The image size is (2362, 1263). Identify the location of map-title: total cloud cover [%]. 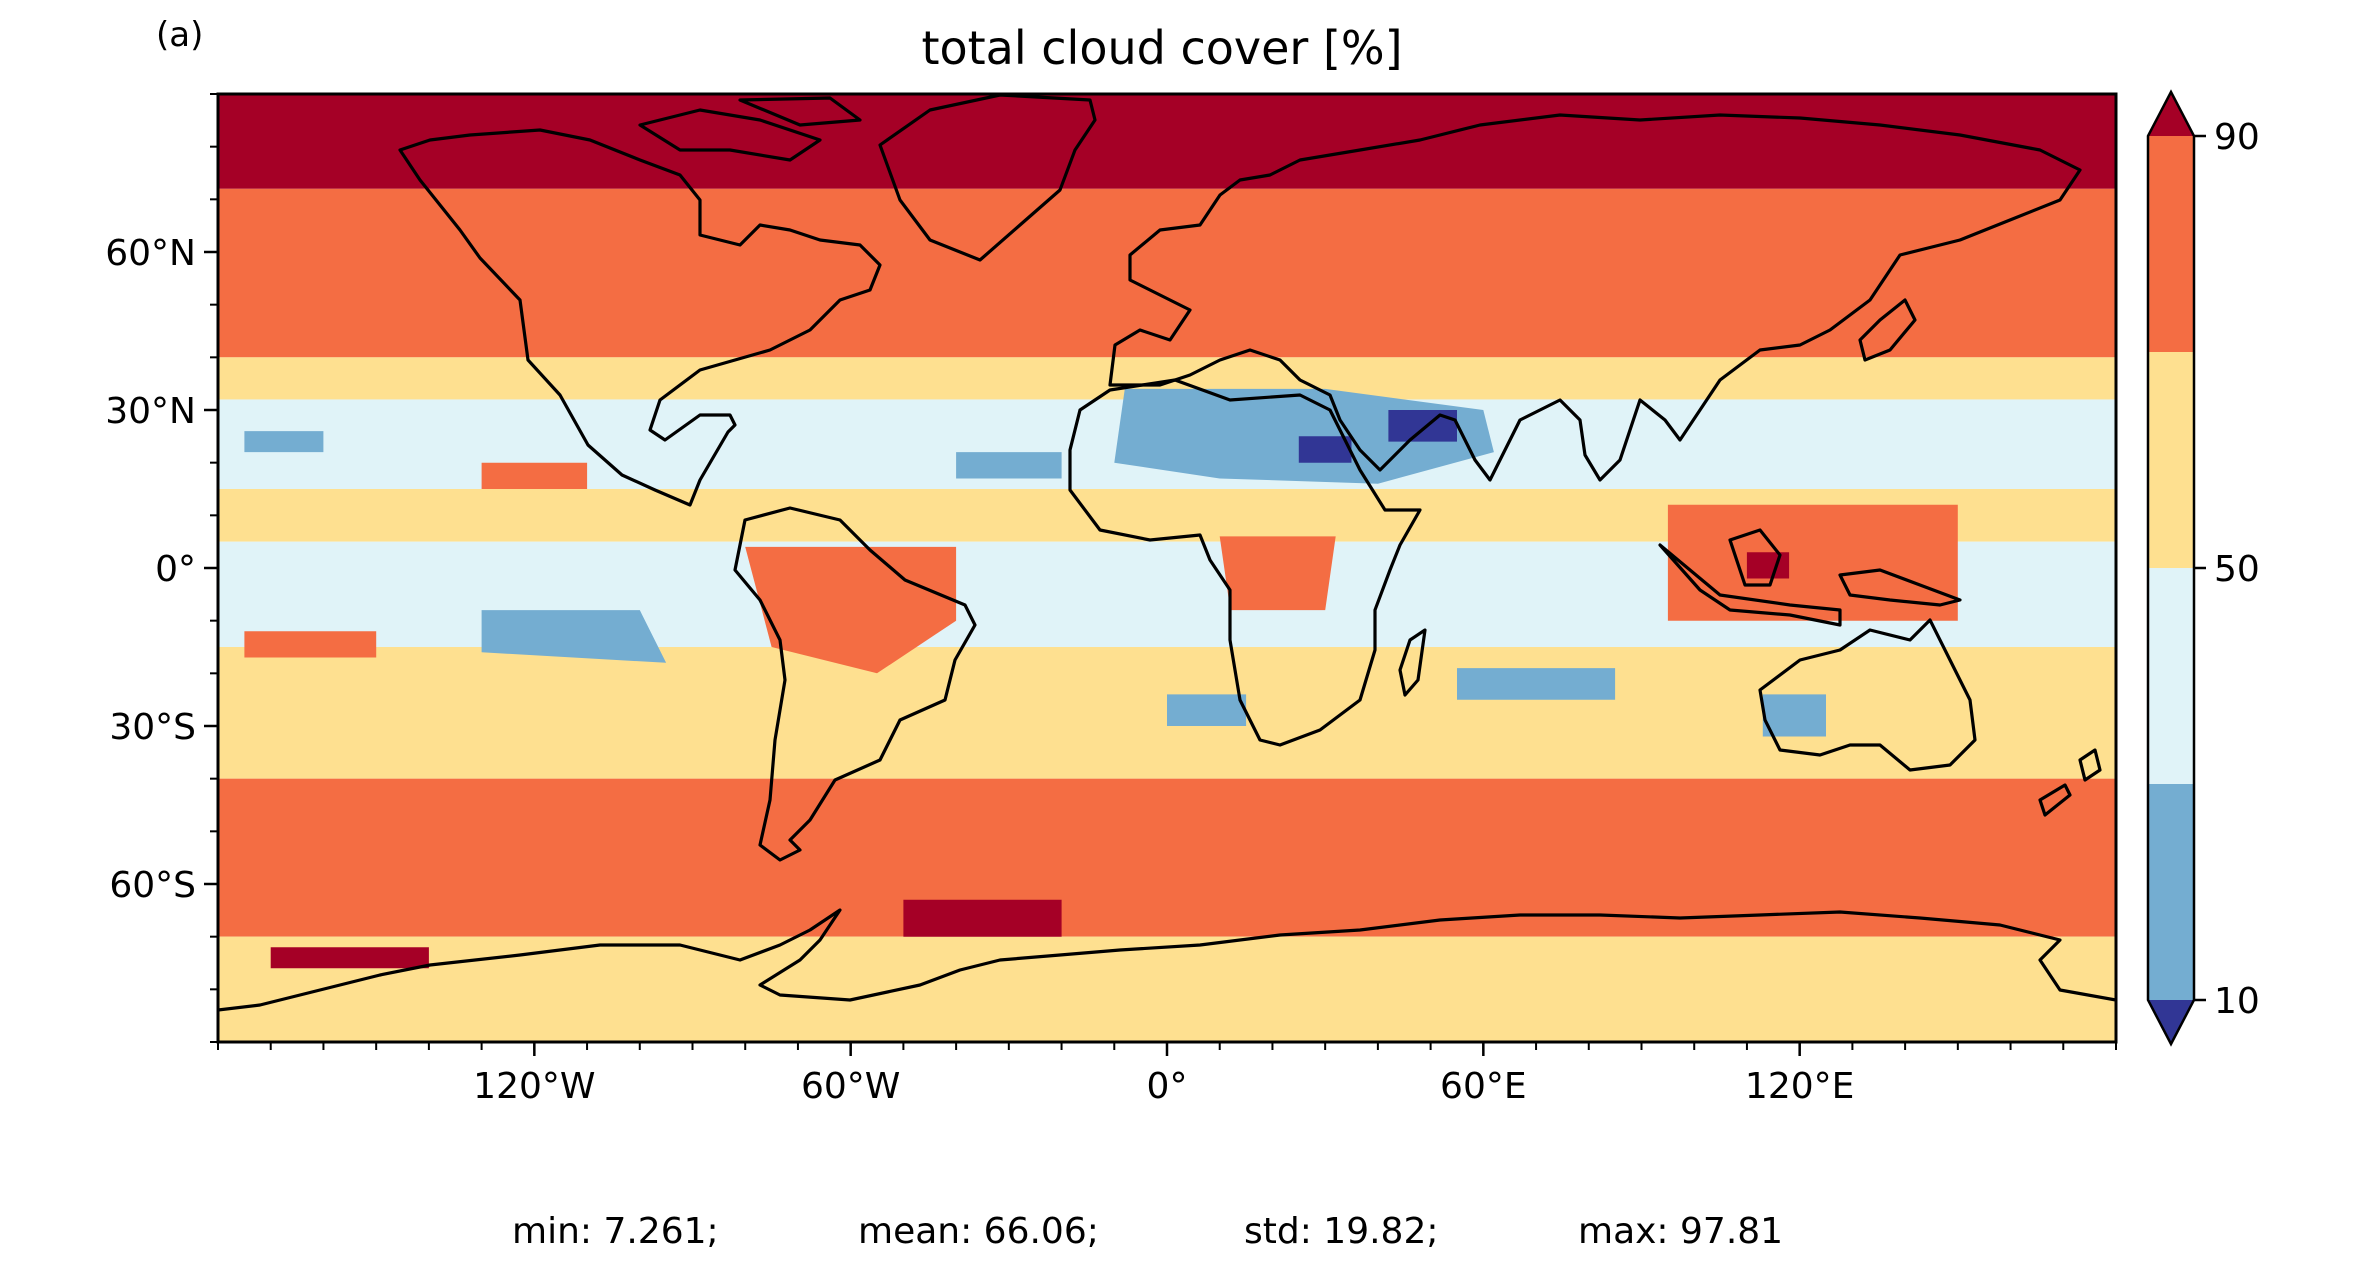
(1161, 48).